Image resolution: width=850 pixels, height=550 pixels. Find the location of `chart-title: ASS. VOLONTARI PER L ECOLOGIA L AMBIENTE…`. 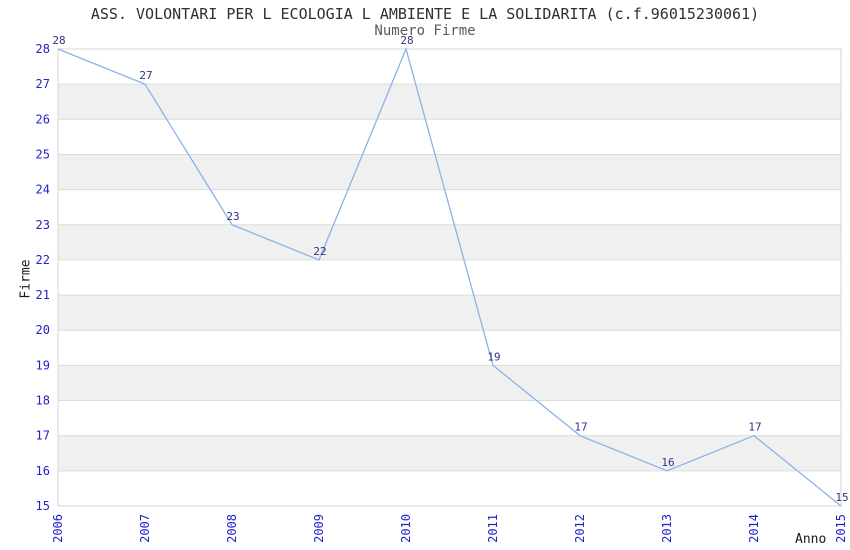

chart-title: ASS. VOLONTARI PER L ECOLOGIA L AMBIENTE… is located at coordinates (425, 14).